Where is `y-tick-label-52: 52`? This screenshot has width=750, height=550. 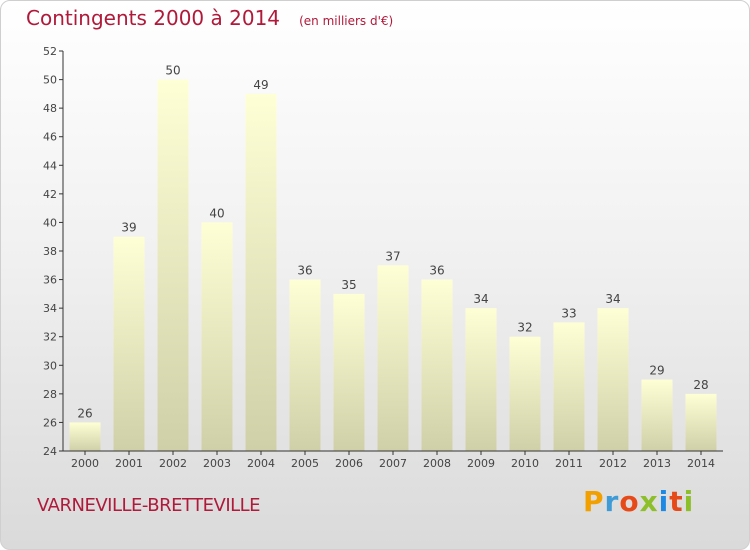
y-tick-label-52: 52 is located at coordinates (50, 51).